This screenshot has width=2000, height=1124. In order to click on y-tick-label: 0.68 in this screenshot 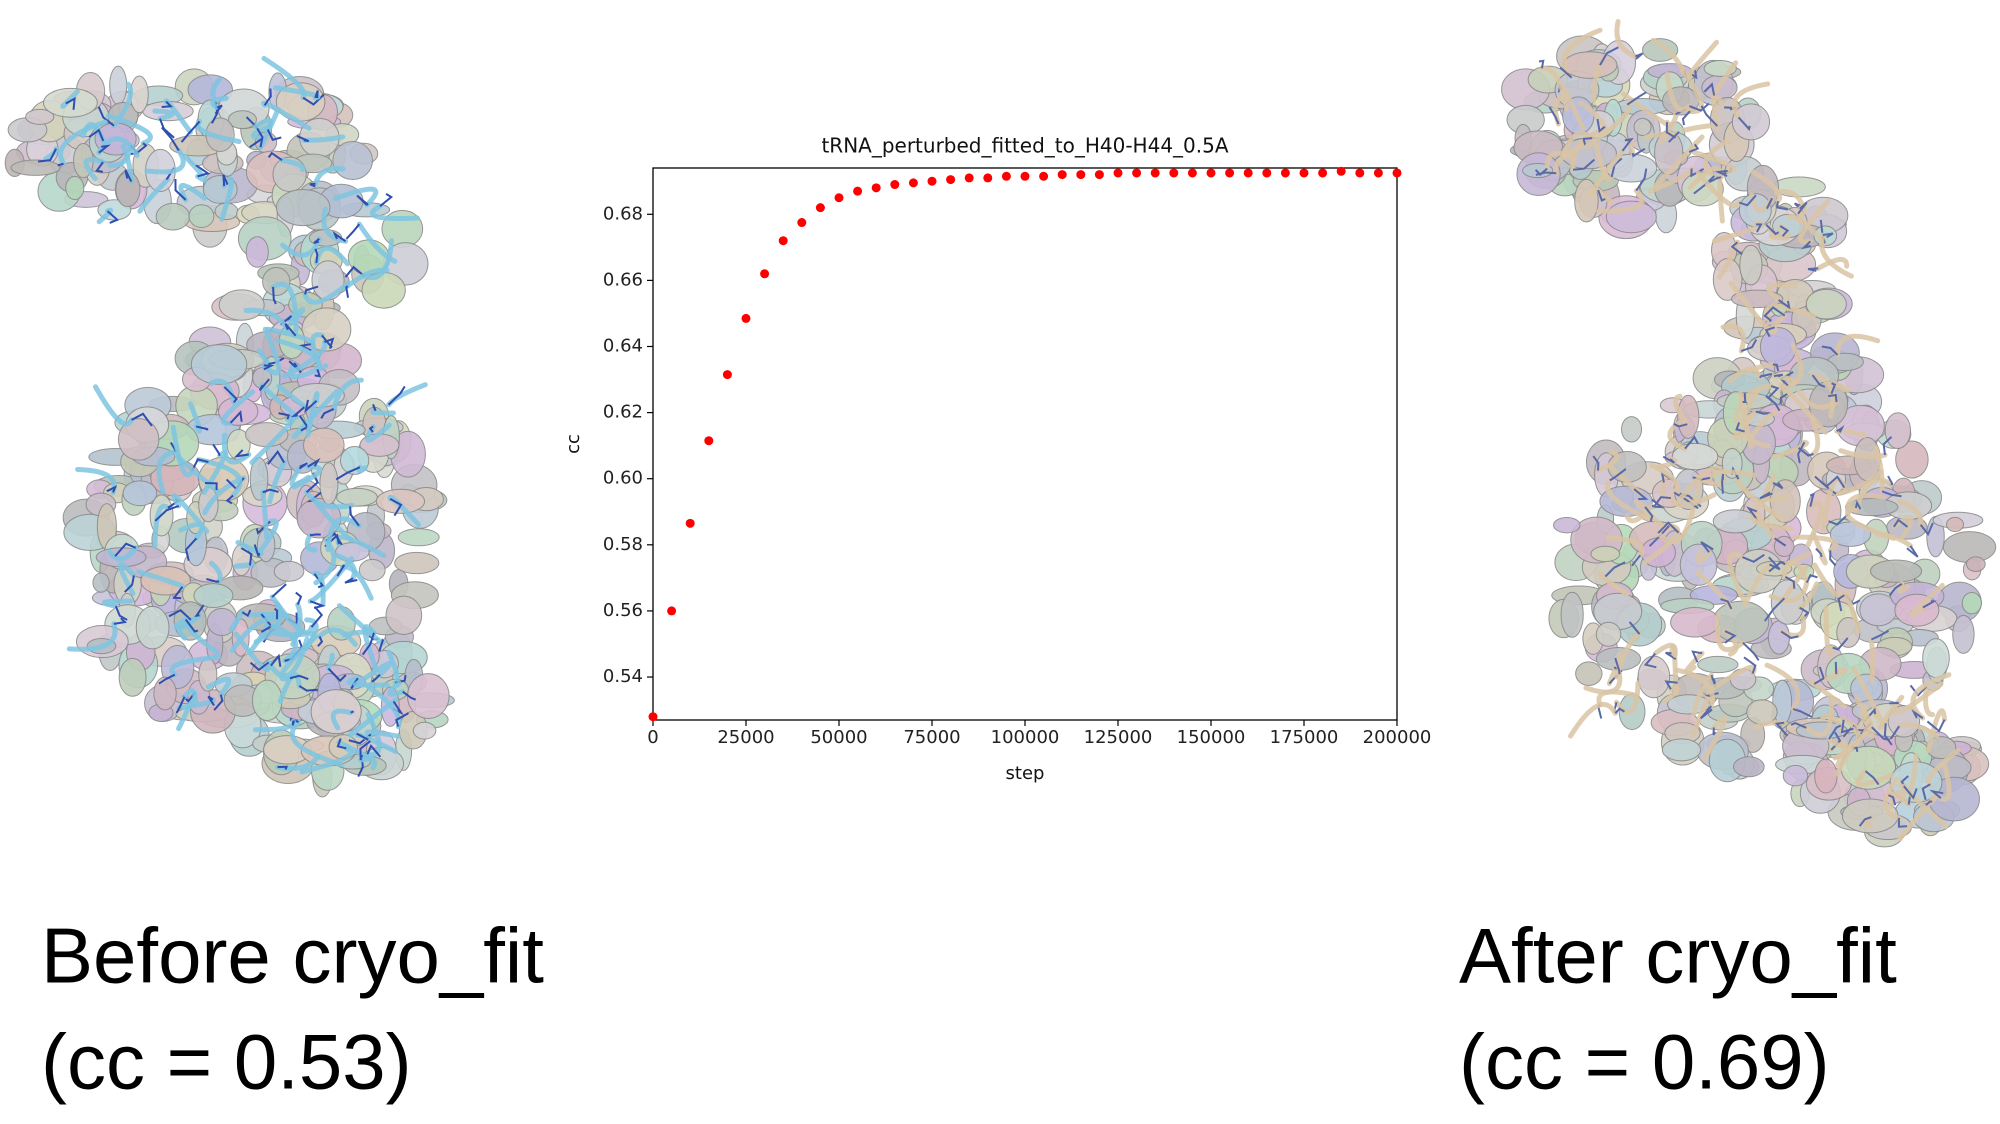, I will do `click(623, 213)`.